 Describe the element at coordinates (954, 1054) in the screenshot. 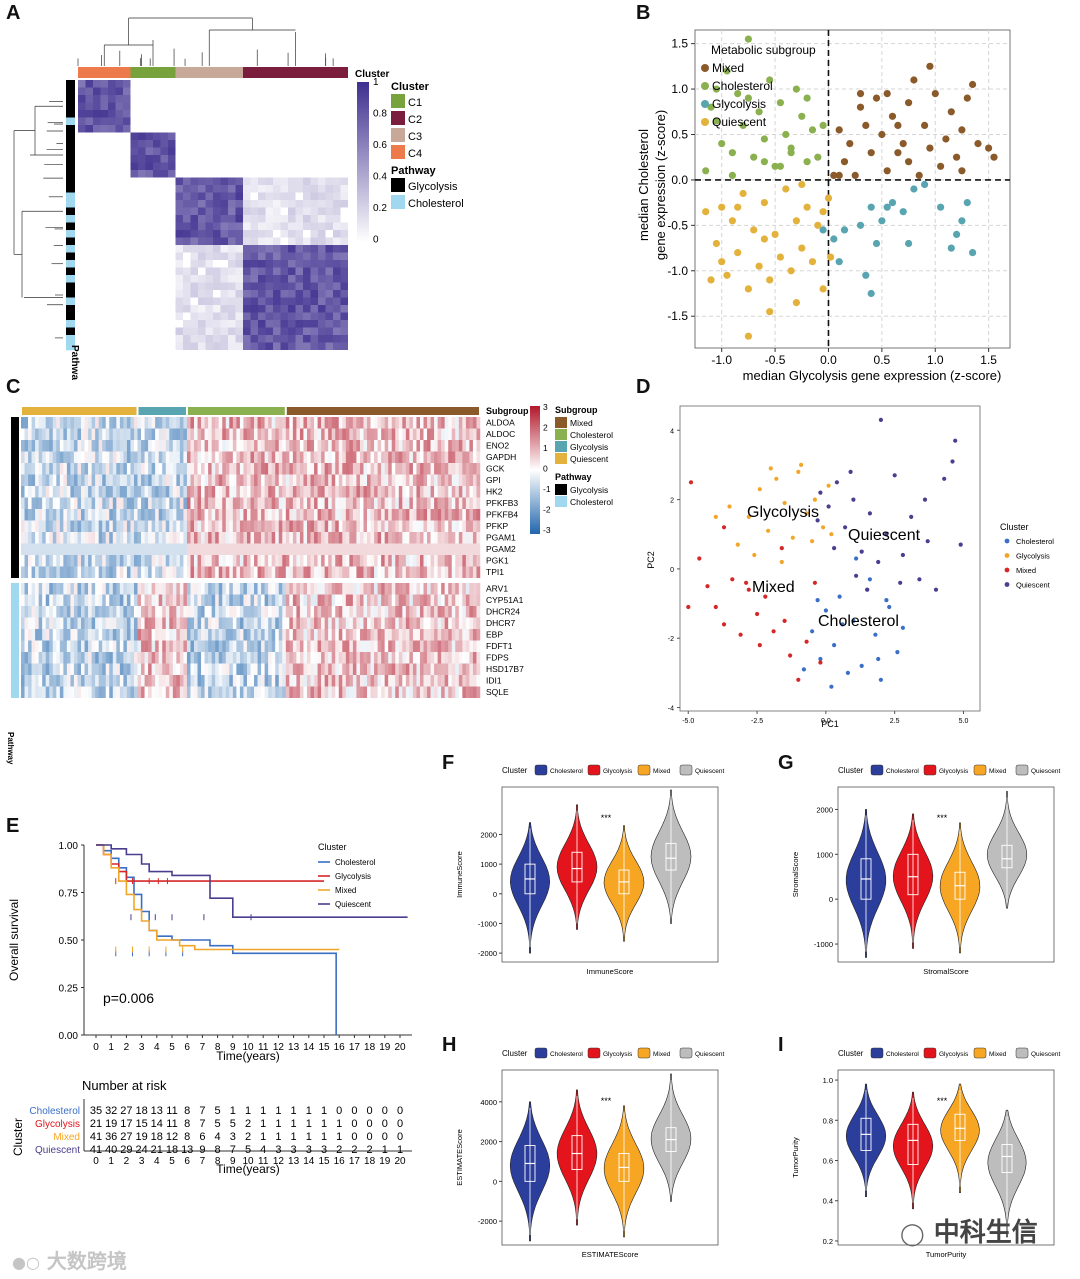

I see `legend-label: Glycolysis` at that location.